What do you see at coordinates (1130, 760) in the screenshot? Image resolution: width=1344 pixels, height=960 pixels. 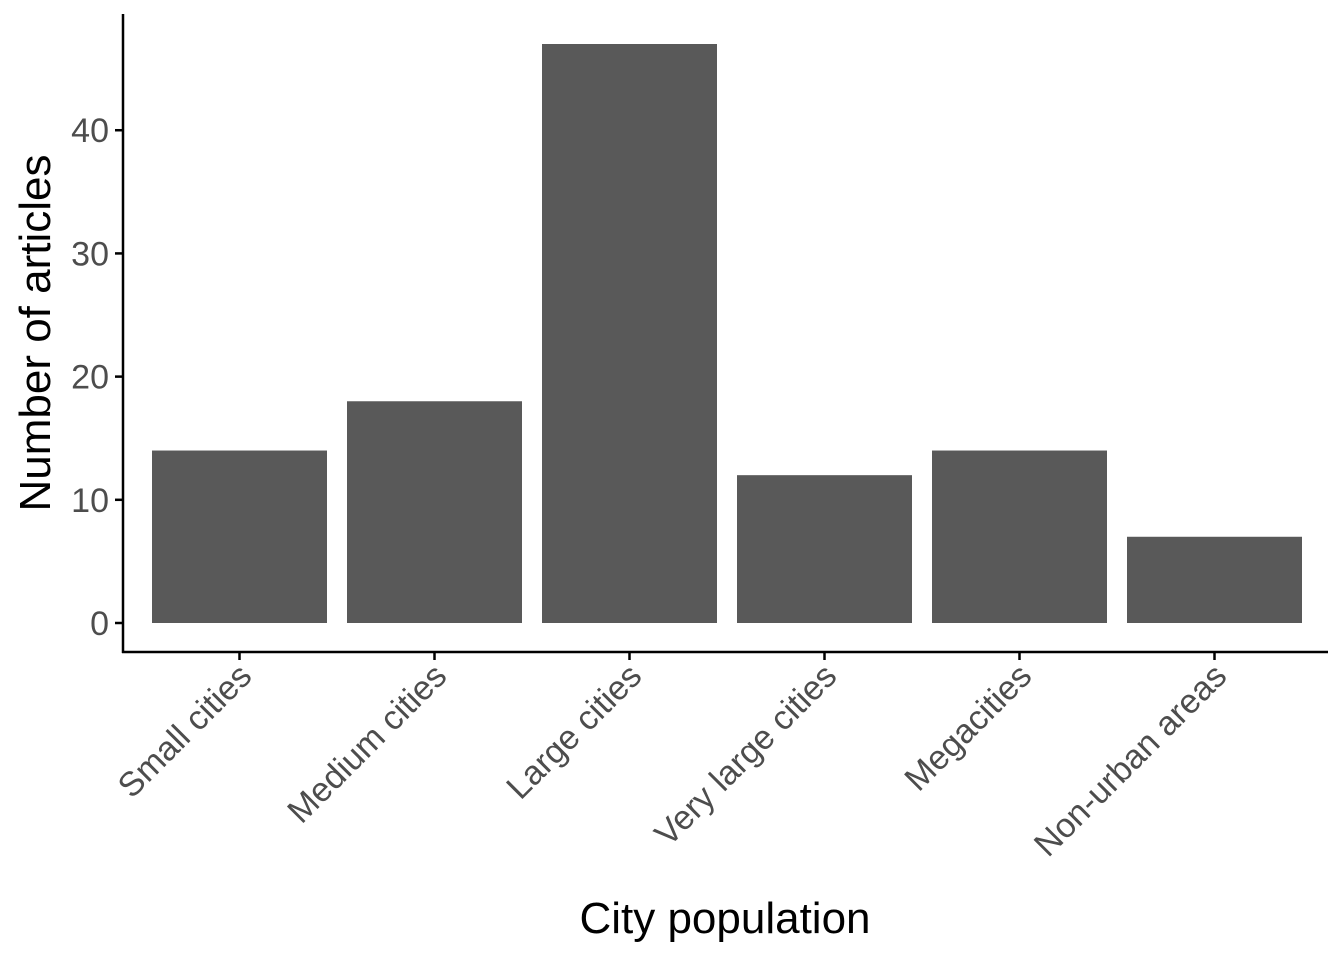 I see `x-tick-label: Non-urban areas` at bounding box center [1130, 760].